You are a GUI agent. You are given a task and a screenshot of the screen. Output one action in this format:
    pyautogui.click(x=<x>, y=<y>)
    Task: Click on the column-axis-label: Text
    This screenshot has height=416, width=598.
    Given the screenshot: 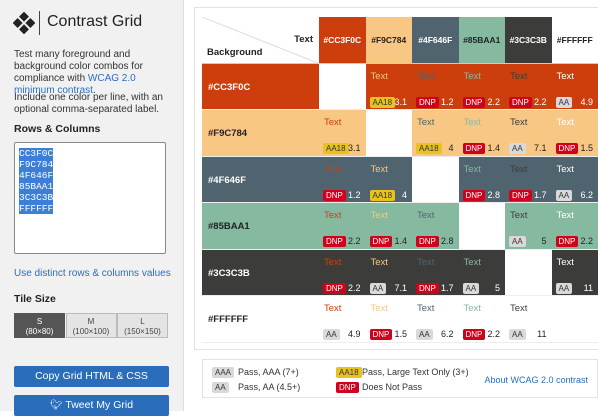 What is the action you would take?
    pyautogui.click(x=303, y=39)
    